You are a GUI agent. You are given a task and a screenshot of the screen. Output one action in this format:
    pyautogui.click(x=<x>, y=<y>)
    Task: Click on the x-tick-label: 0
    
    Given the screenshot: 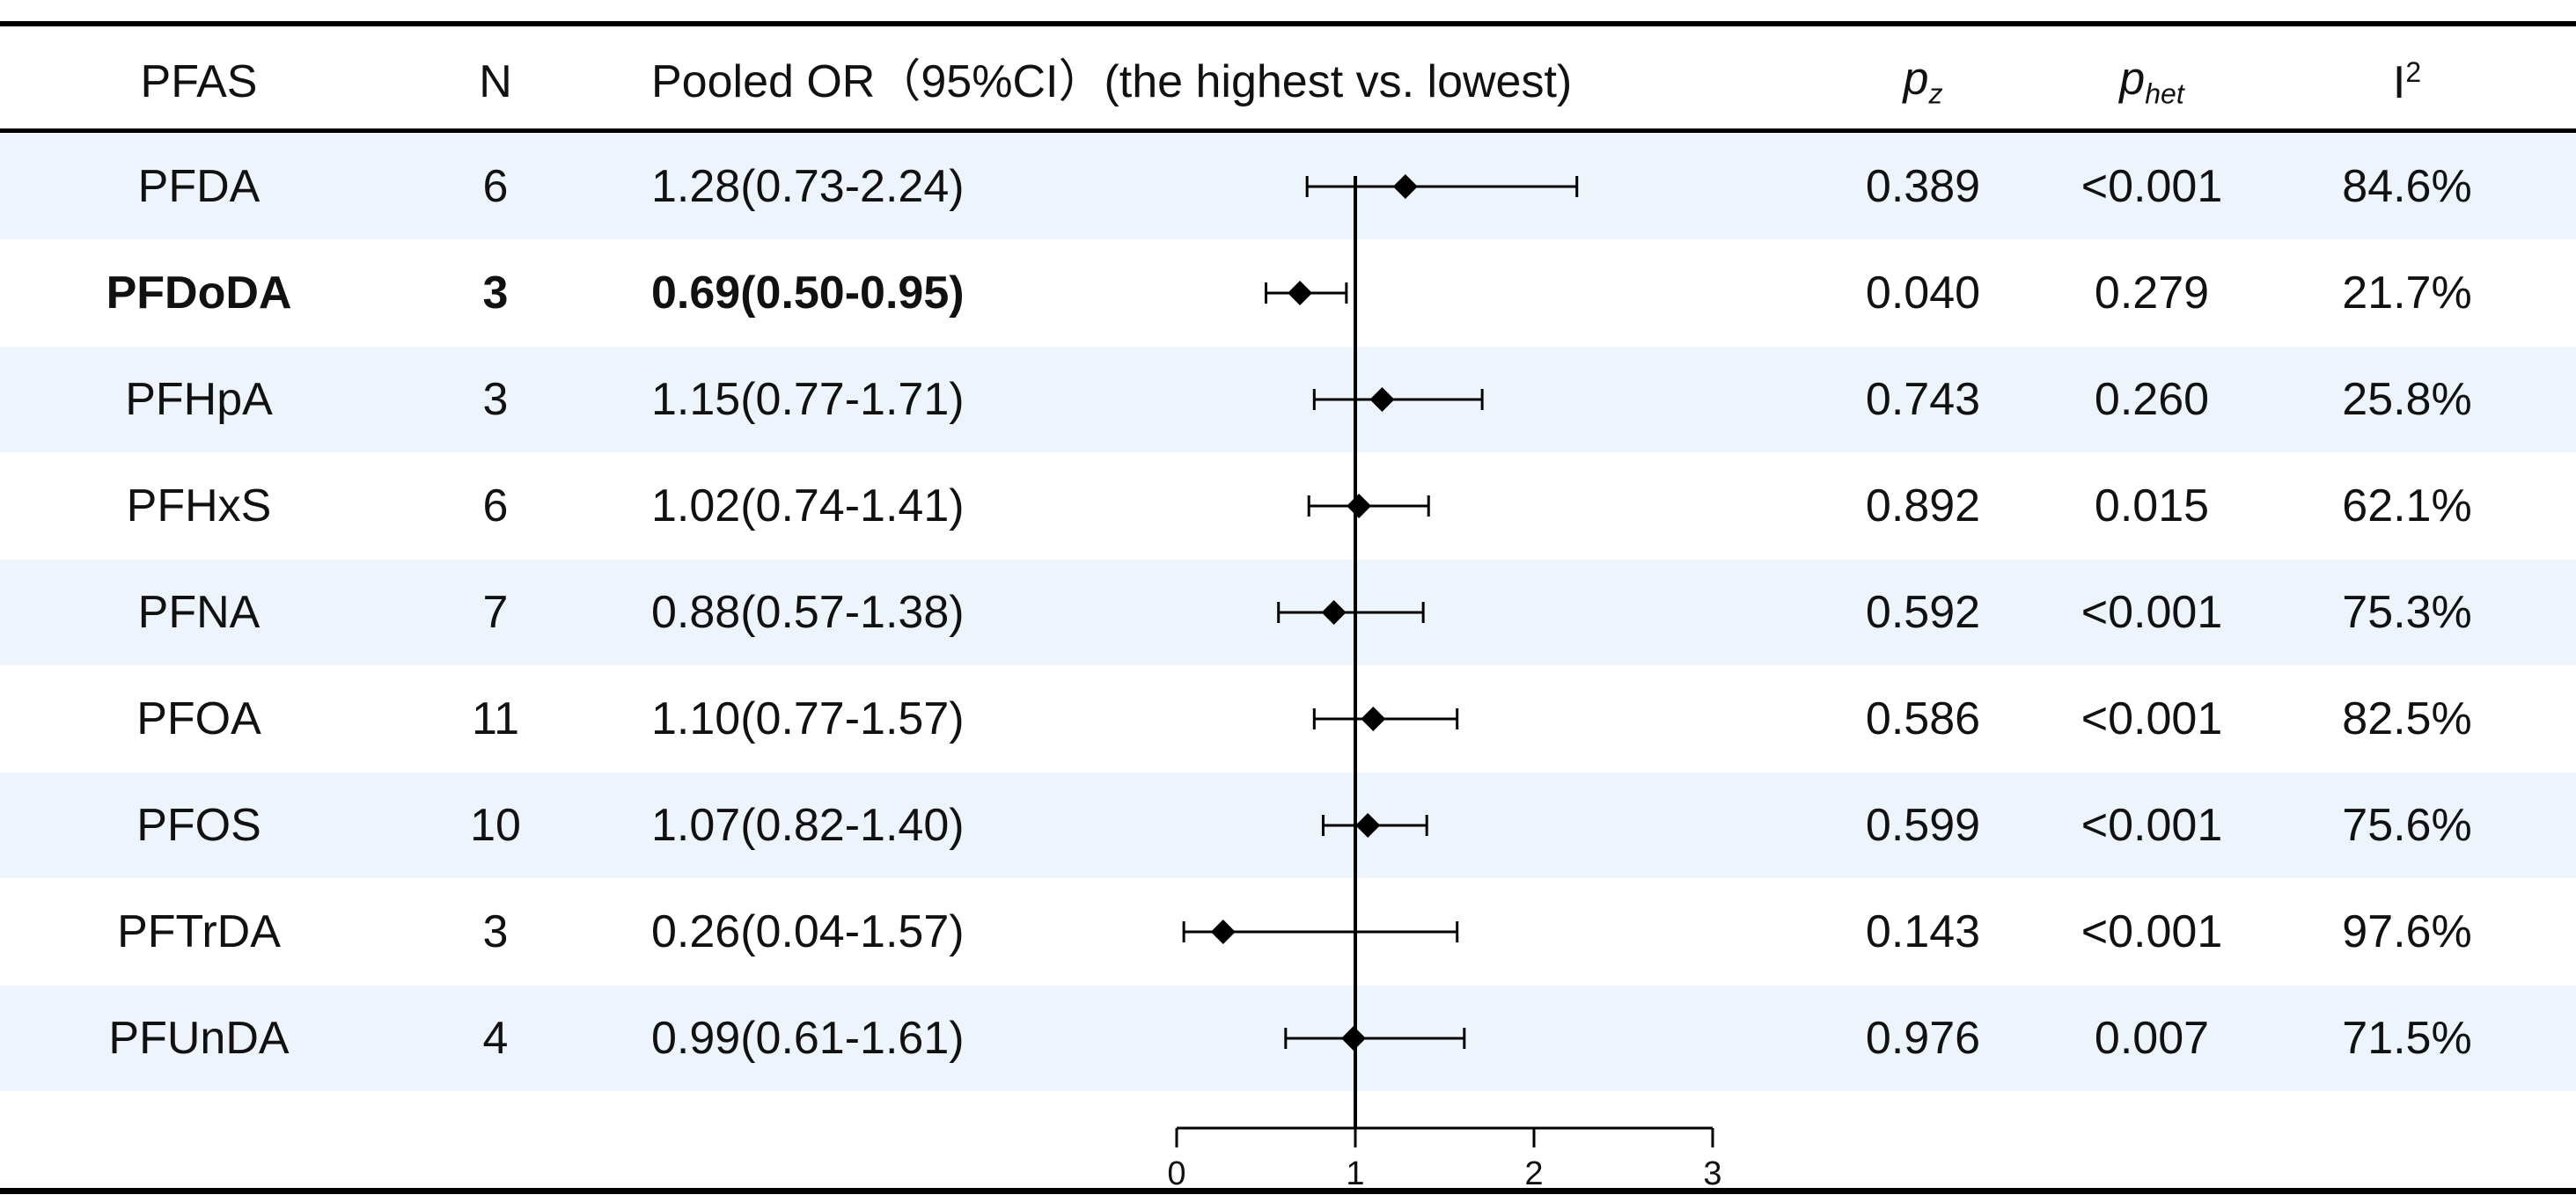 What is the action you would take?
    pyautogui.click(x=1176, y=1174)
    